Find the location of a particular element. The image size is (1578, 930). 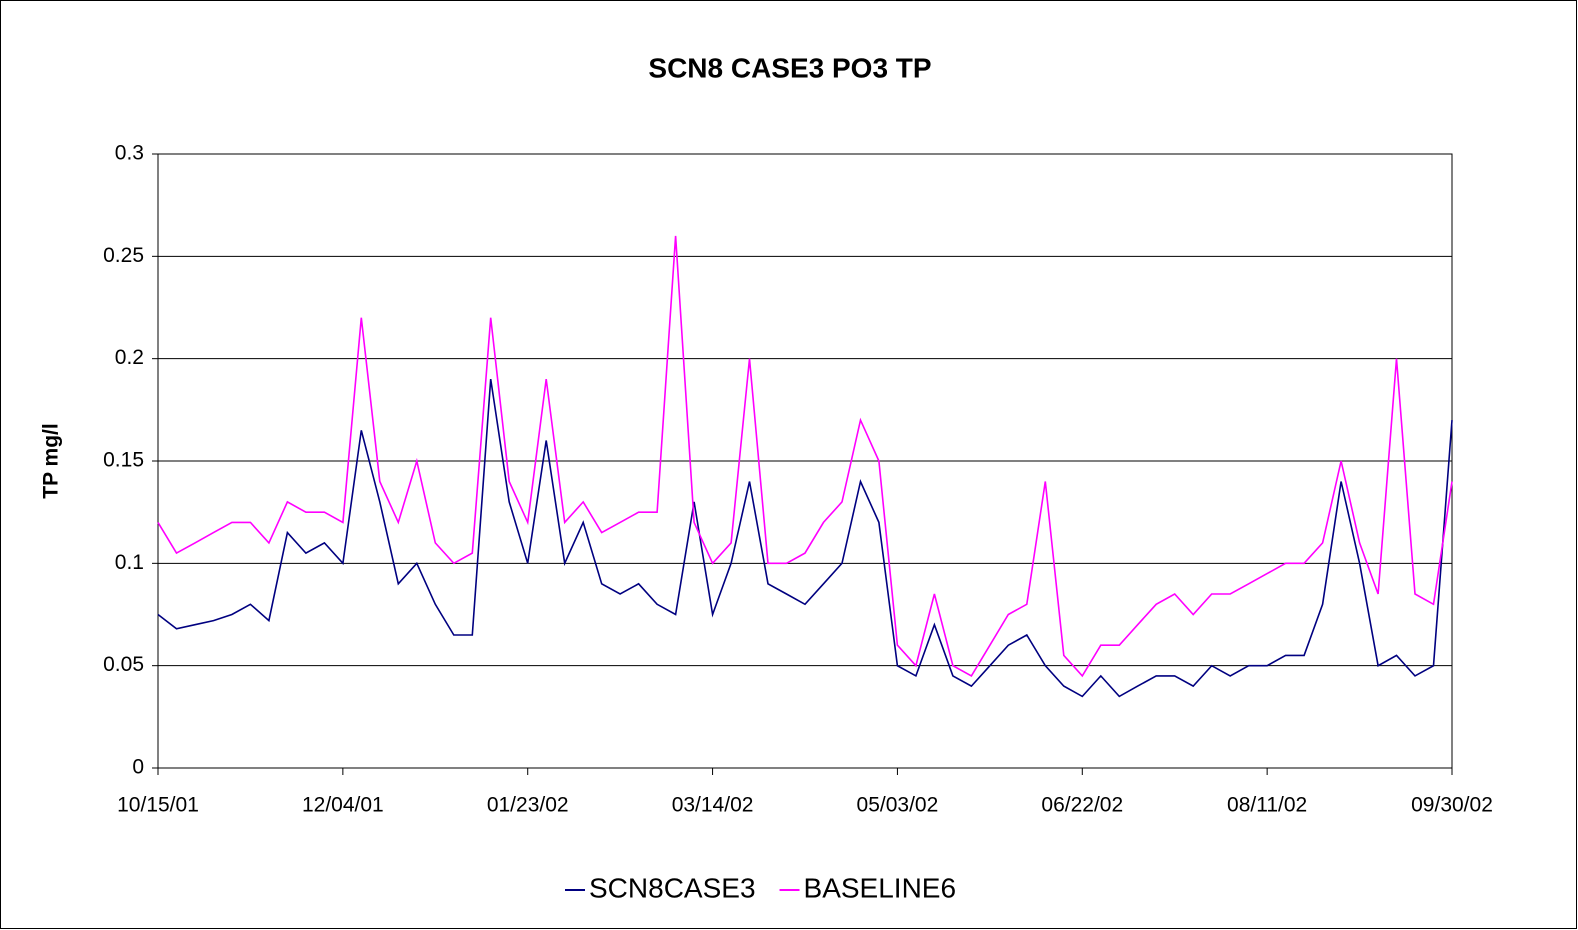

y-tick-label: 0.1 is located at coordinates (129, 562).